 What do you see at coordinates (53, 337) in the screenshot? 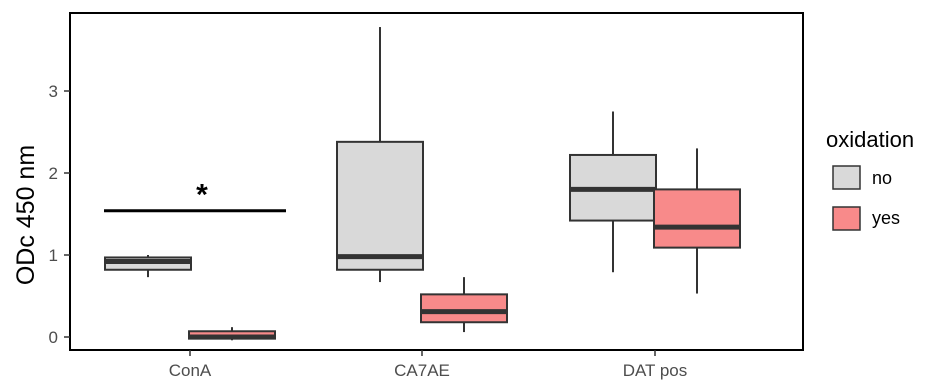
I see `y-tick-label-0: 0` at bounding box center [53, 337].